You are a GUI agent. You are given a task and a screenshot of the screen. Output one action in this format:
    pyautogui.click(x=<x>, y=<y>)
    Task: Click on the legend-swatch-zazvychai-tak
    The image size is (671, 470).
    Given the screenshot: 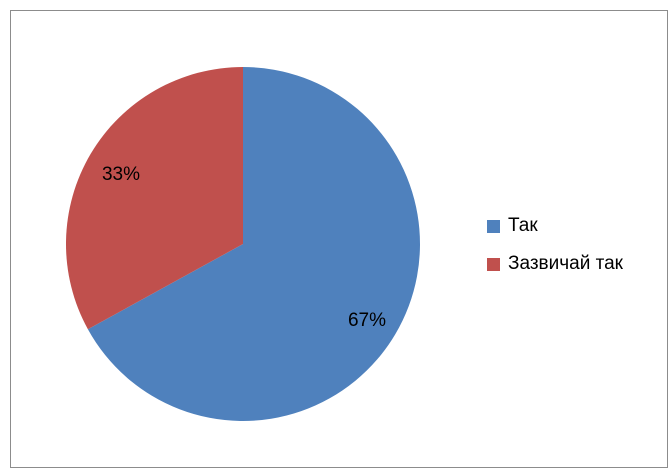 What is the action you would take?
    pyautogui.click(x=493, y=264)
    